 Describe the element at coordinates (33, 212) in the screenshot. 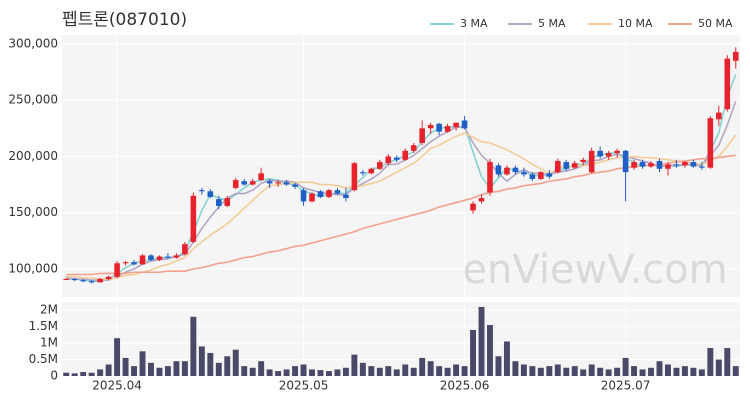

I see `y-tick-label: 150,000` at that location.